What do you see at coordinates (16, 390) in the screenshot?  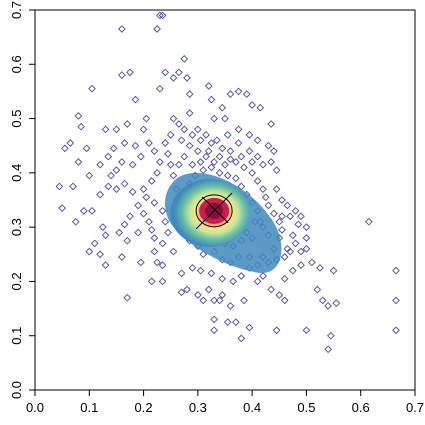 I see `y-tick-label: 0.0` at bounding box center [16, 390].